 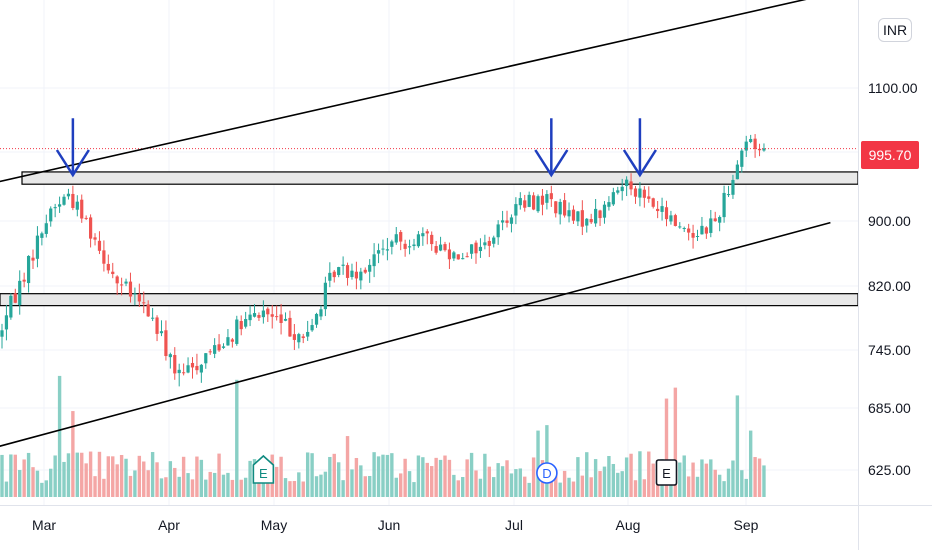 I want to click on dividend-badge, so click(x=547, y=473).